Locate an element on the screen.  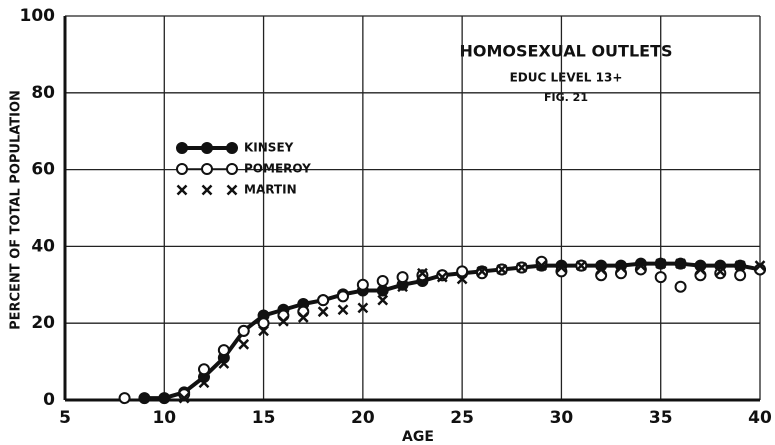
chart-subtitle: EDUC LEVEL 13+ is located at coordinates (566, 78).